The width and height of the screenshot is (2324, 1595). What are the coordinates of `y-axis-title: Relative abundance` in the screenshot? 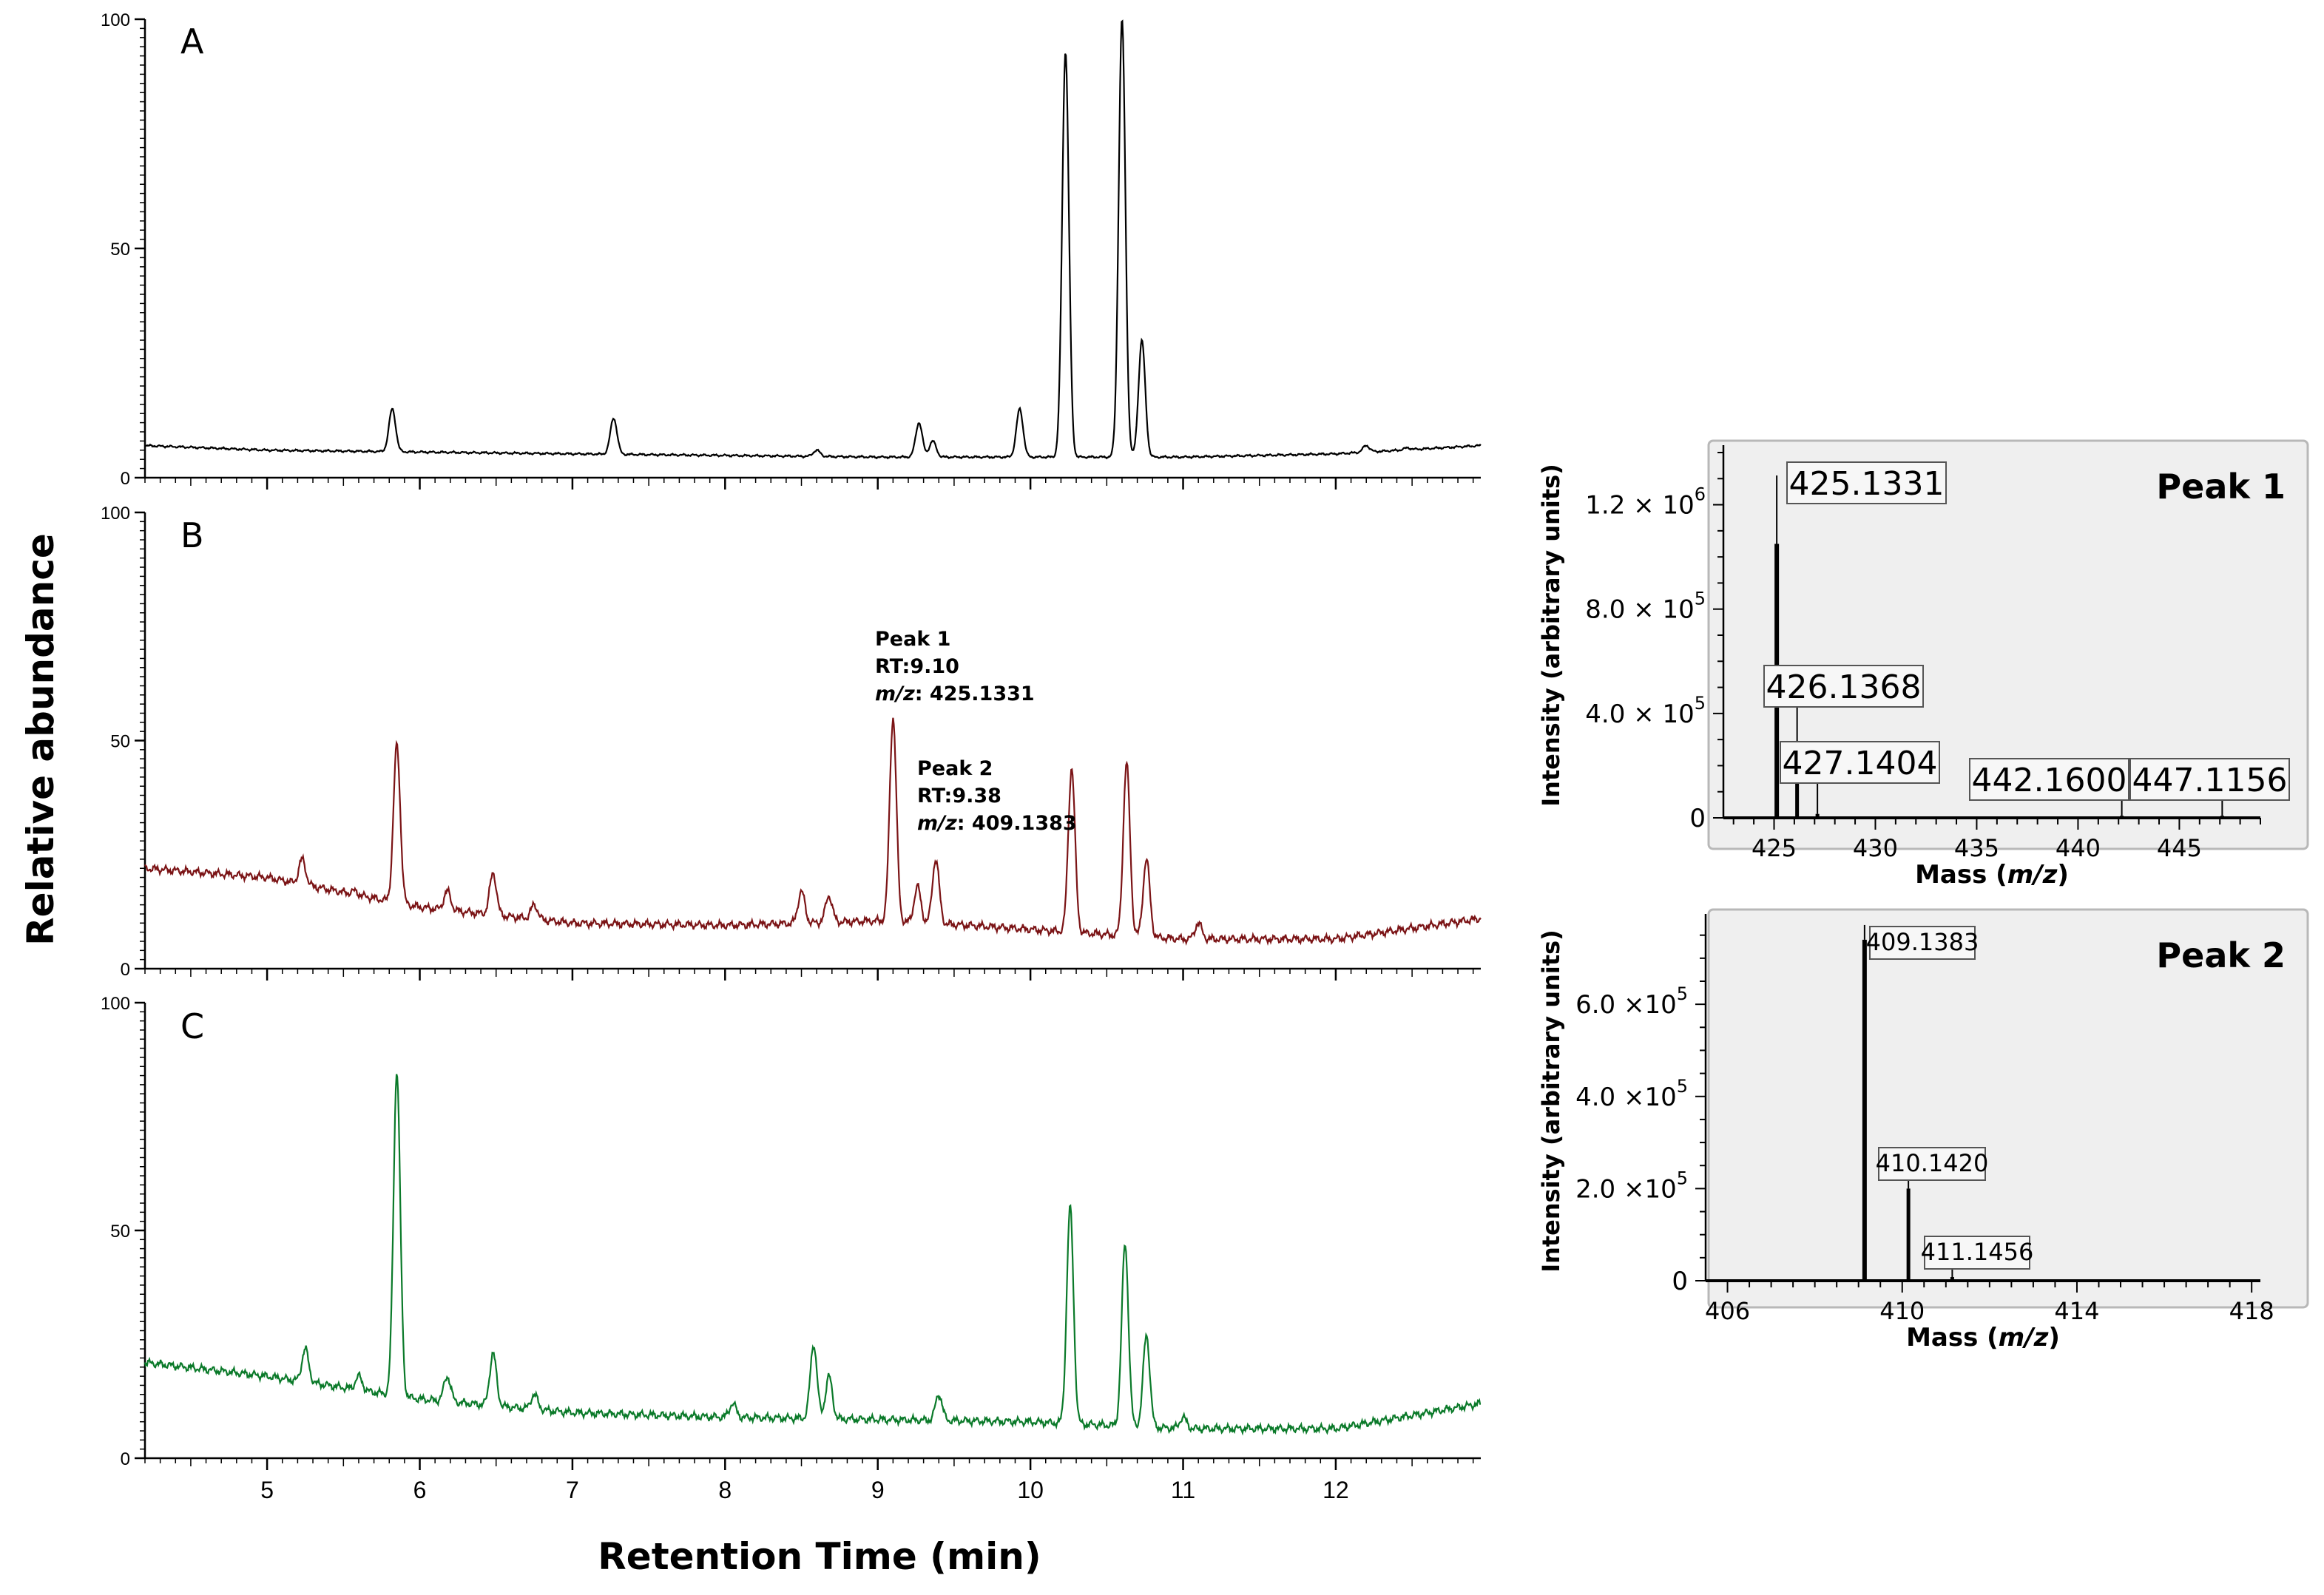 It's located at (40, 739).